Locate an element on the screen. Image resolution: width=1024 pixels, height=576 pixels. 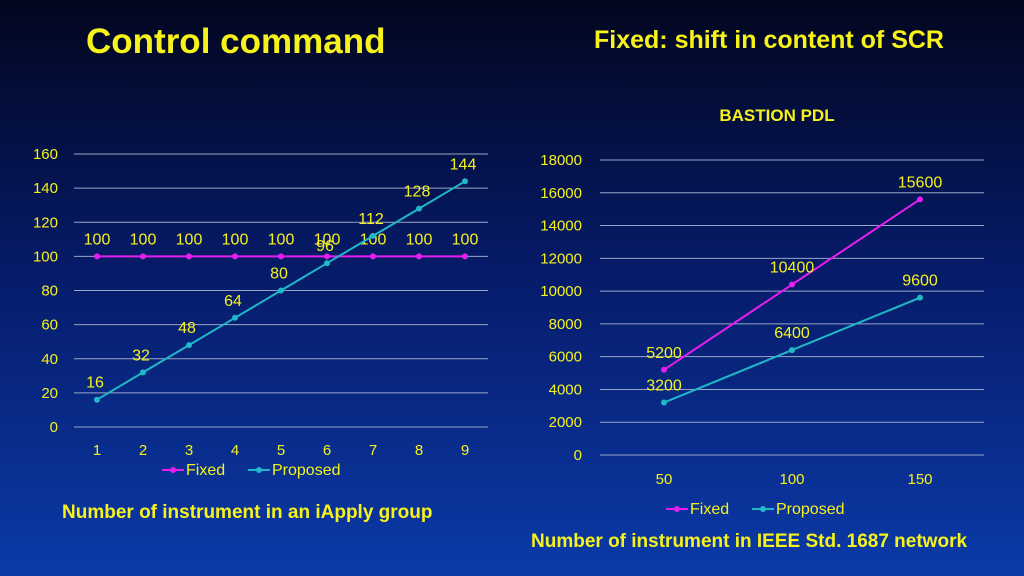
right-x-tick-label: 50 is located at coordinates (664, 479).